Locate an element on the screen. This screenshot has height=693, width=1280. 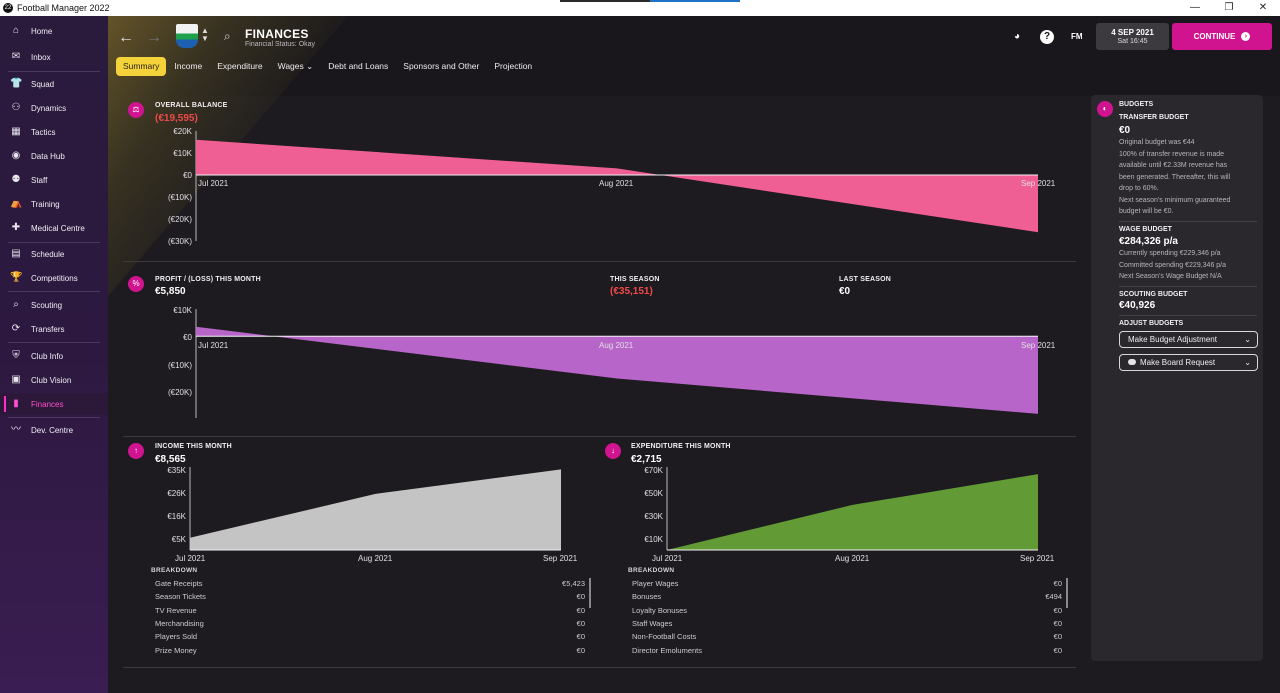
sidebar-item-tactics: ▦ Tactics is located at coordinates (54, 132).